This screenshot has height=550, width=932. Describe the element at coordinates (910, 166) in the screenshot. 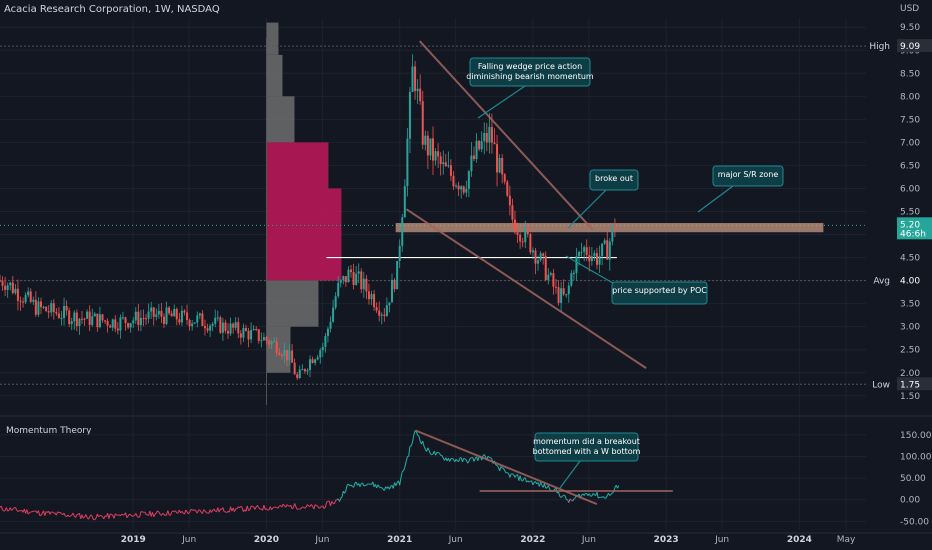

I see `price-y-tick-label: 6.50` at that location.